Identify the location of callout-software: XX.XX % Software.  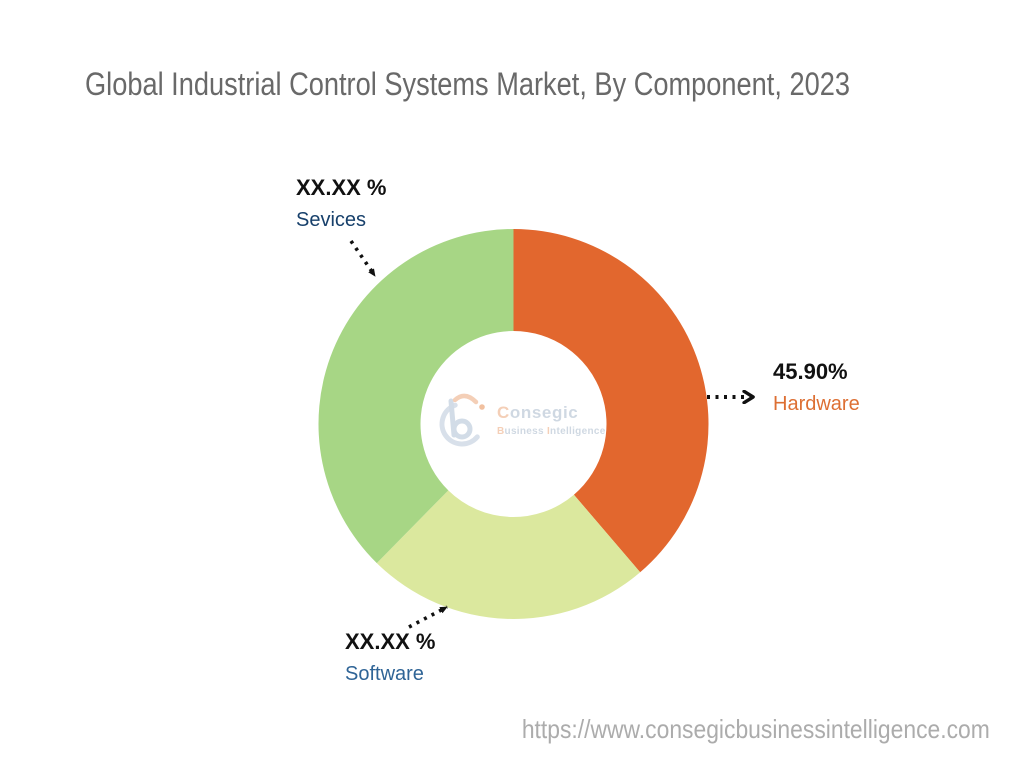
(390, 657).